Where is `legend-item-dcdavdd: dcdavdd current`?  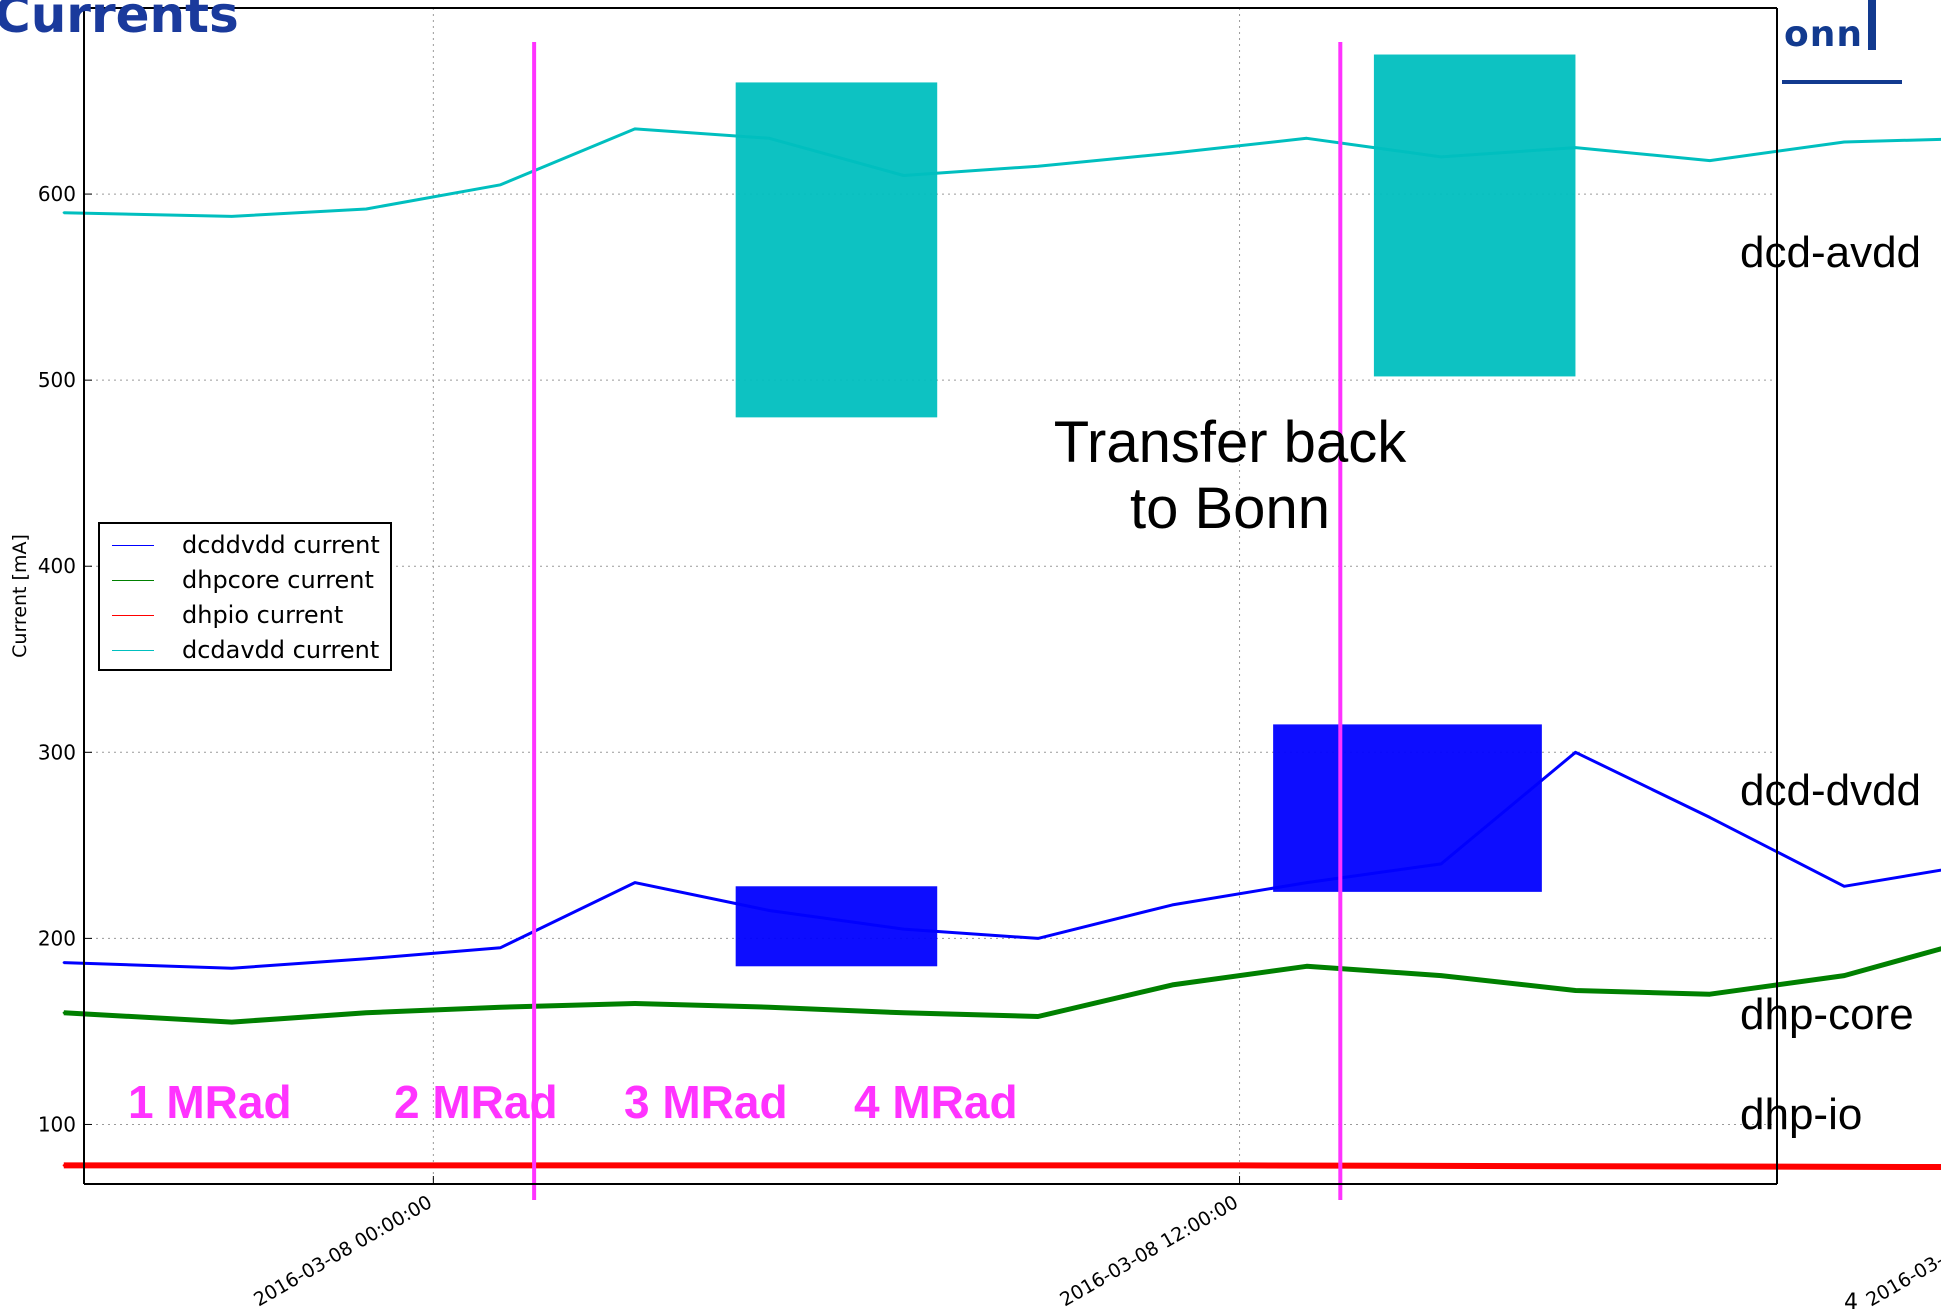
legend-item-dcdavdd: dcdavdd current is located at coordinates (245, 650).